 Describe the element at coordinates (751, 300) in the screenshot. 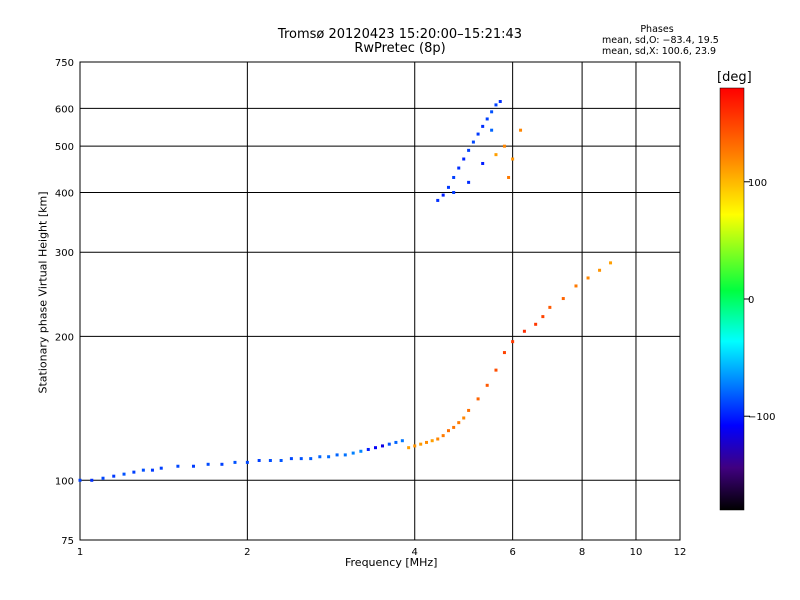

I see `colorbar-tick-label: 0` at that location.